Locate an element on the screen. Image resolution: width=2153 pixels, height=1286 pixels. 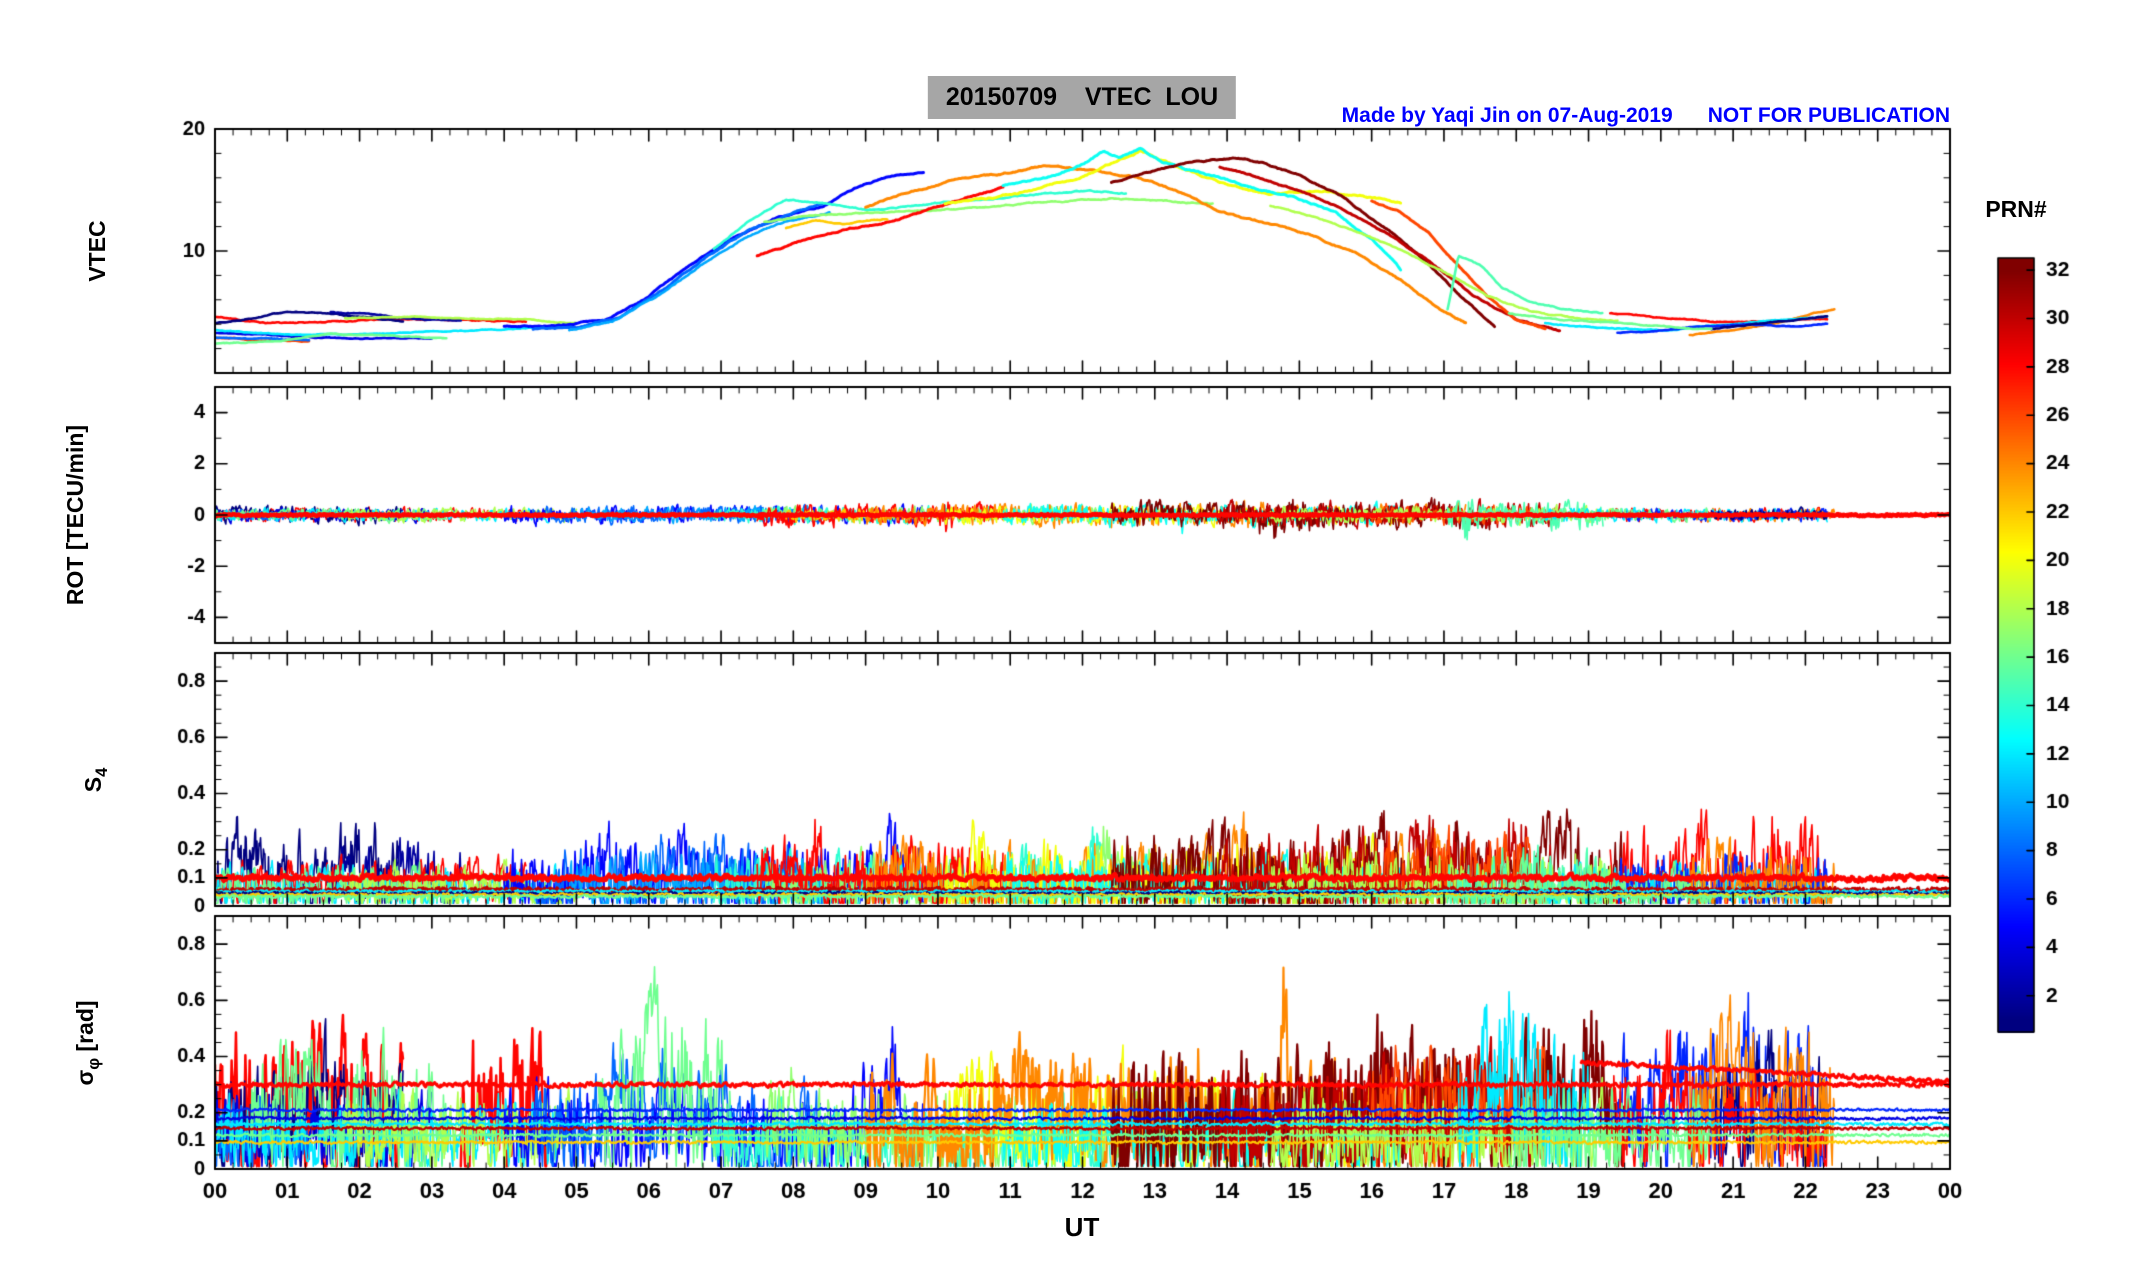
y-axis-label-vtec: VTEC is located at coordinates (100, 250).